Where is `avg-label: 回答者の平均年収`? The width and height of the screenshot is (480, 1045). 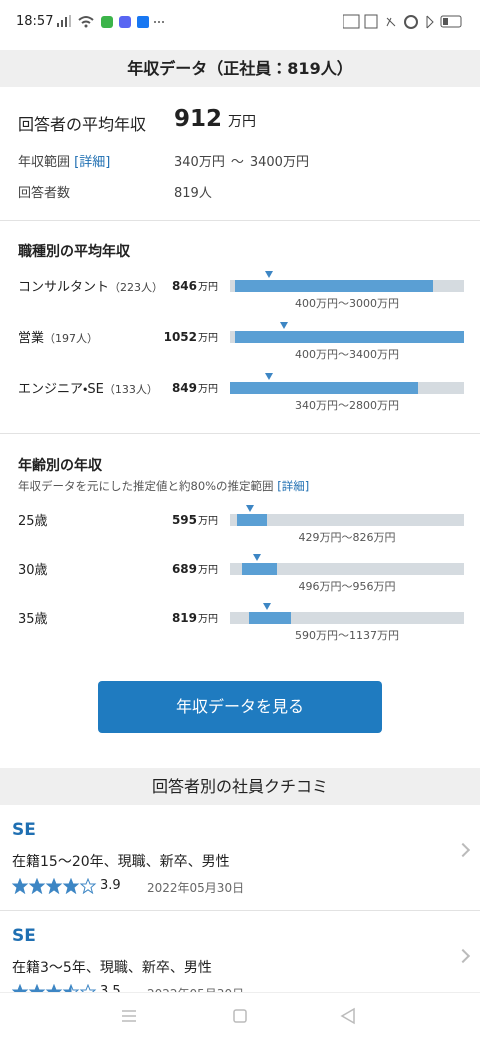
avg-label: 回答者の平均年収 is located at coordinates (82, 124).